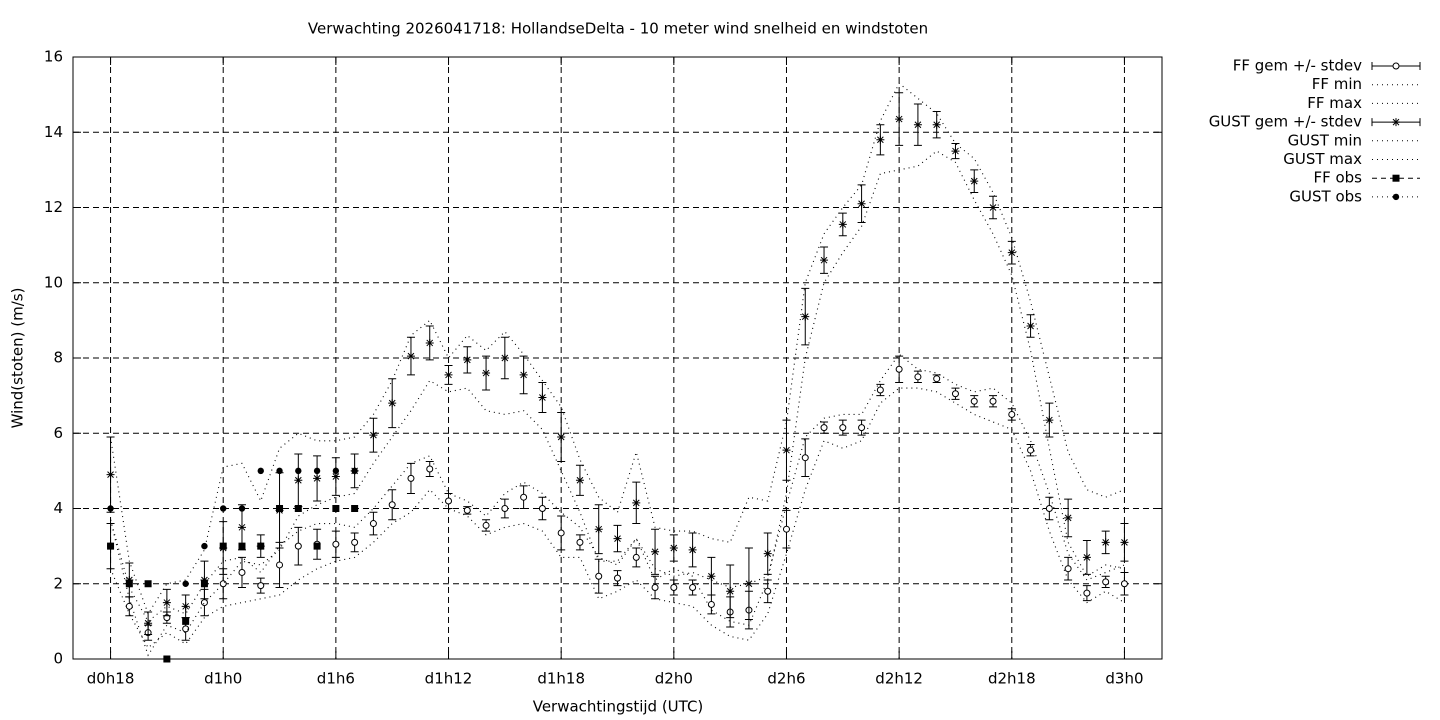 This screenshot has height=720, width=1440. I want to click on x-tick-label: d1h0, so click(223, 679).